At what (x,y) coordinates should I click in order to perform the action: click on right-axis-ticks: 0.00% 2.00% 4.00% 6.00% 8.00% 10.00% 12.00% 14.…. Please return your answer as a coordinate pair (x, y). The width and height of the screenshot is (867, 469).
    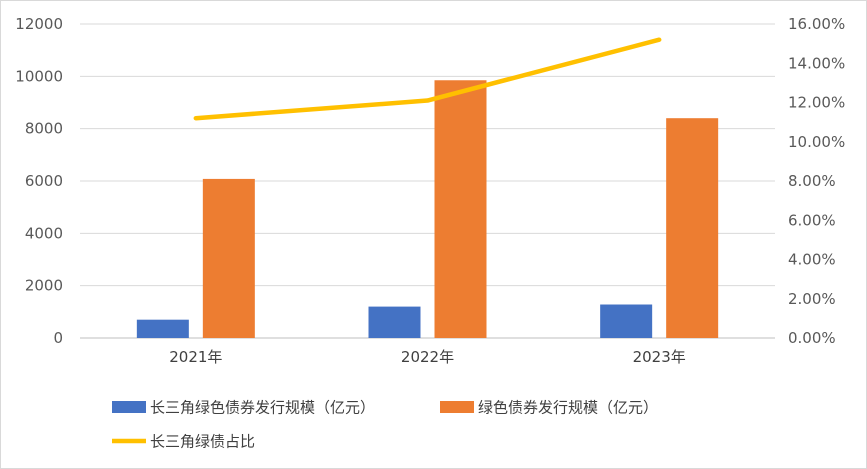
    Looking at the image, I should click on (816, 181).